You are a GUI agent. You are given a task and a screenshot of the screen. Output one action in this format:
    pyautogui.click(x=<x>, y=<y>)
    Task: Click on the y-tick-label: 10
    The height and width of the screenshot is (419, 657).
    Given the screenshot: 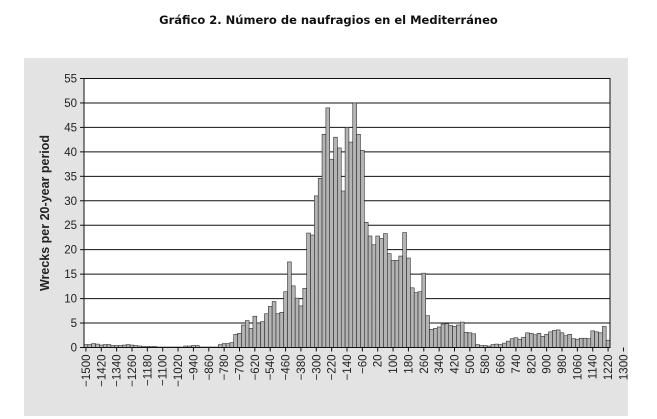 What is the action you would take?
    pyautogui.click(x=70, y=300)
    